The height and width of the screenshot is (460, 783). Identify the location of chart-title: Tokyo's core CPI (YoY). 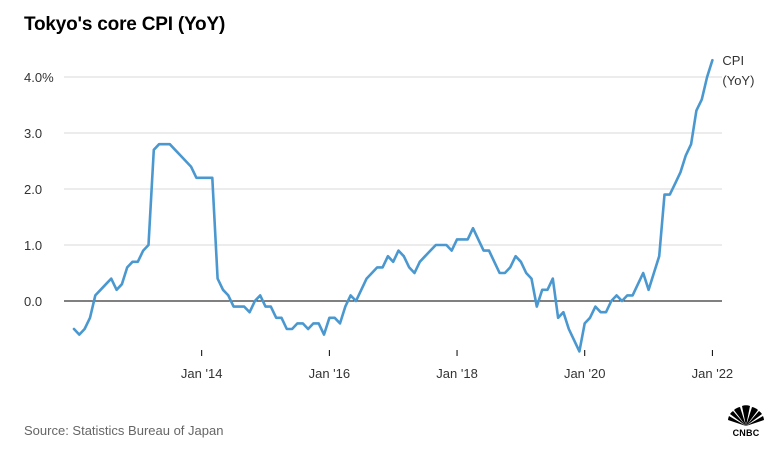
(125, 24).